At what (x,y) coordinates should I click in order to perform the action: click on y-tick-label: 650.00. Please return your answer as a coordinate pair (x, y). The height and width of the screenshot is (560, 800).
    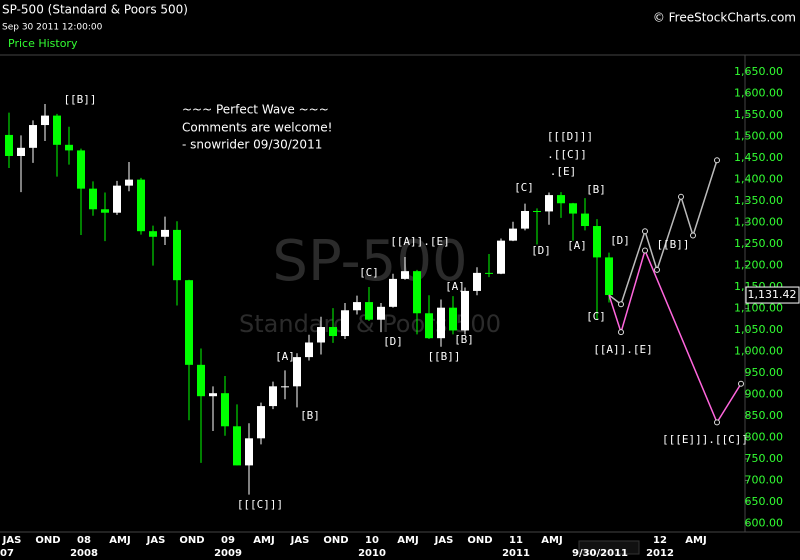
    Looking at the image, I should click on (764, 501).